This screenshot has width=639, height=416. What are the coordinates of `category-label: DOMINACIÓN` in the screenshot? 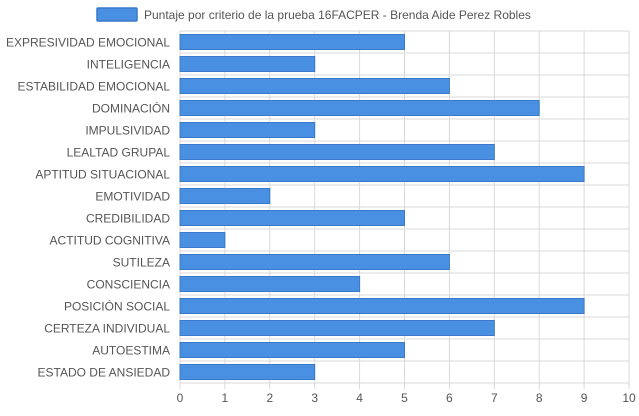 It's located at (131, 108).